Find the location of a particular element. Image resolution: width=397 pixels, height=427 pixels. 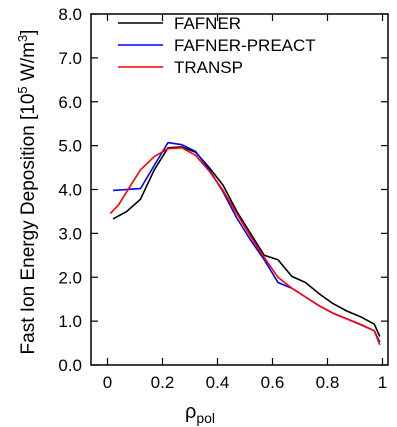

y-tick-label: 0.0 is located at coordinates (70, 365).